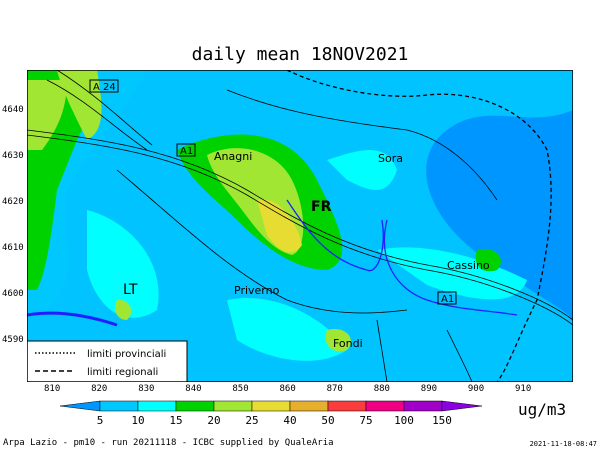  What do you see at coordinates (13, 248) in the screenshot?
I see `y-tick: 4610` at bounding box center [13, 248].